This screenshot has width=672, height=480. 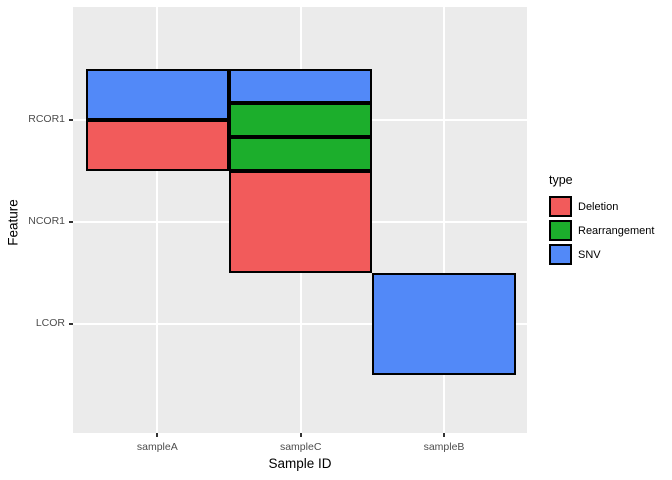 I want to click on major-gridline-horizontal, so click(x=300, y=324).